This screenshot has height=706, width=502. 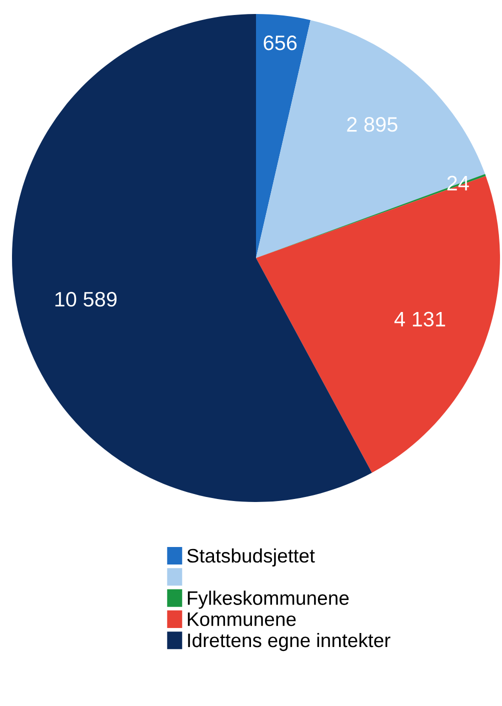 I want to click on data-label: 656, so click(x=280, y=42).